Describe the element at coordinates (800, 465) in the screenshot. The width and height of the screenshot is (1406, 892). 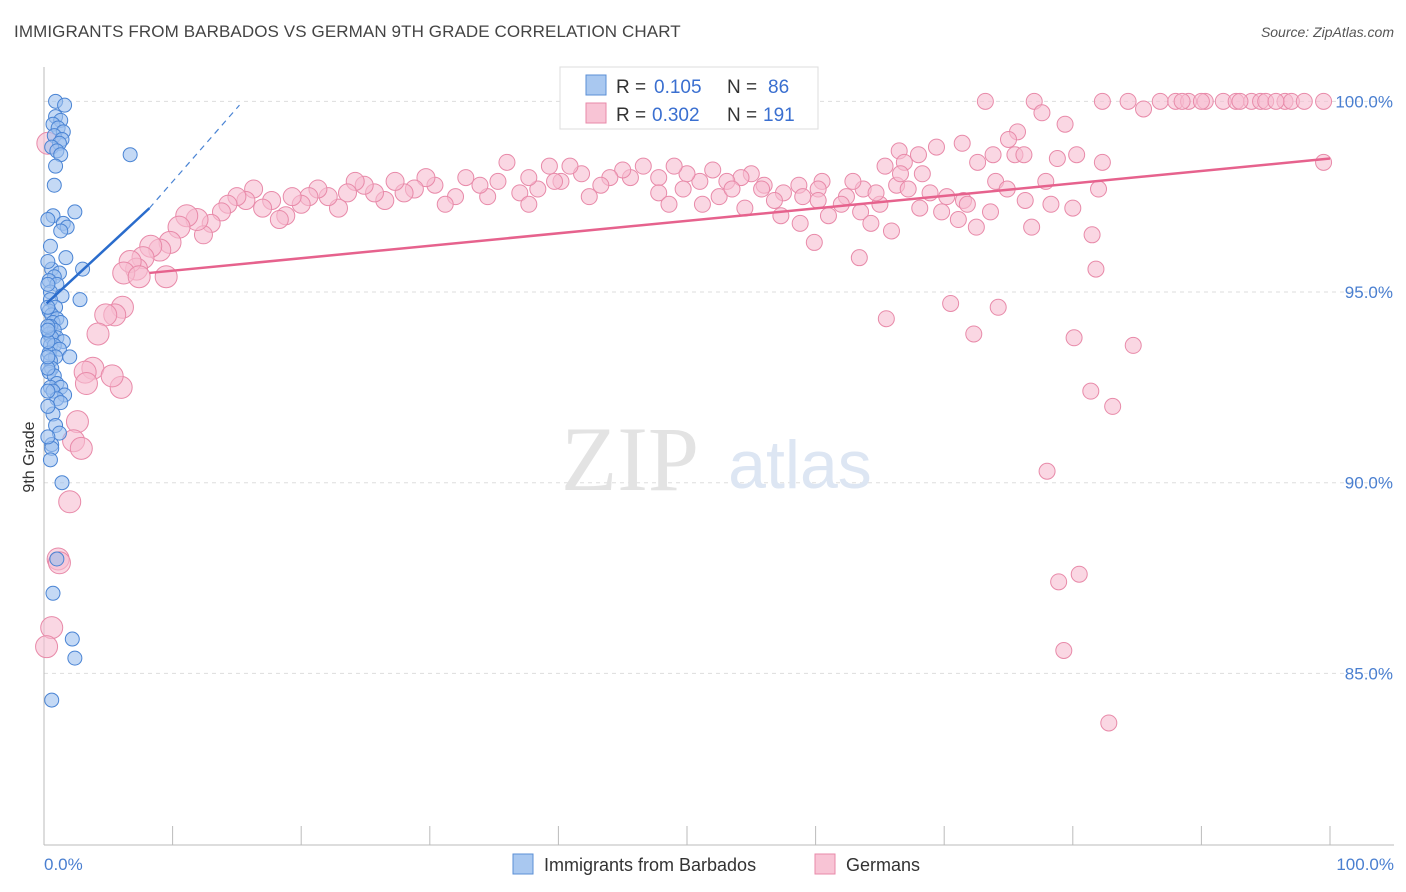
I see `watermark-atlas: atlas` at that location.